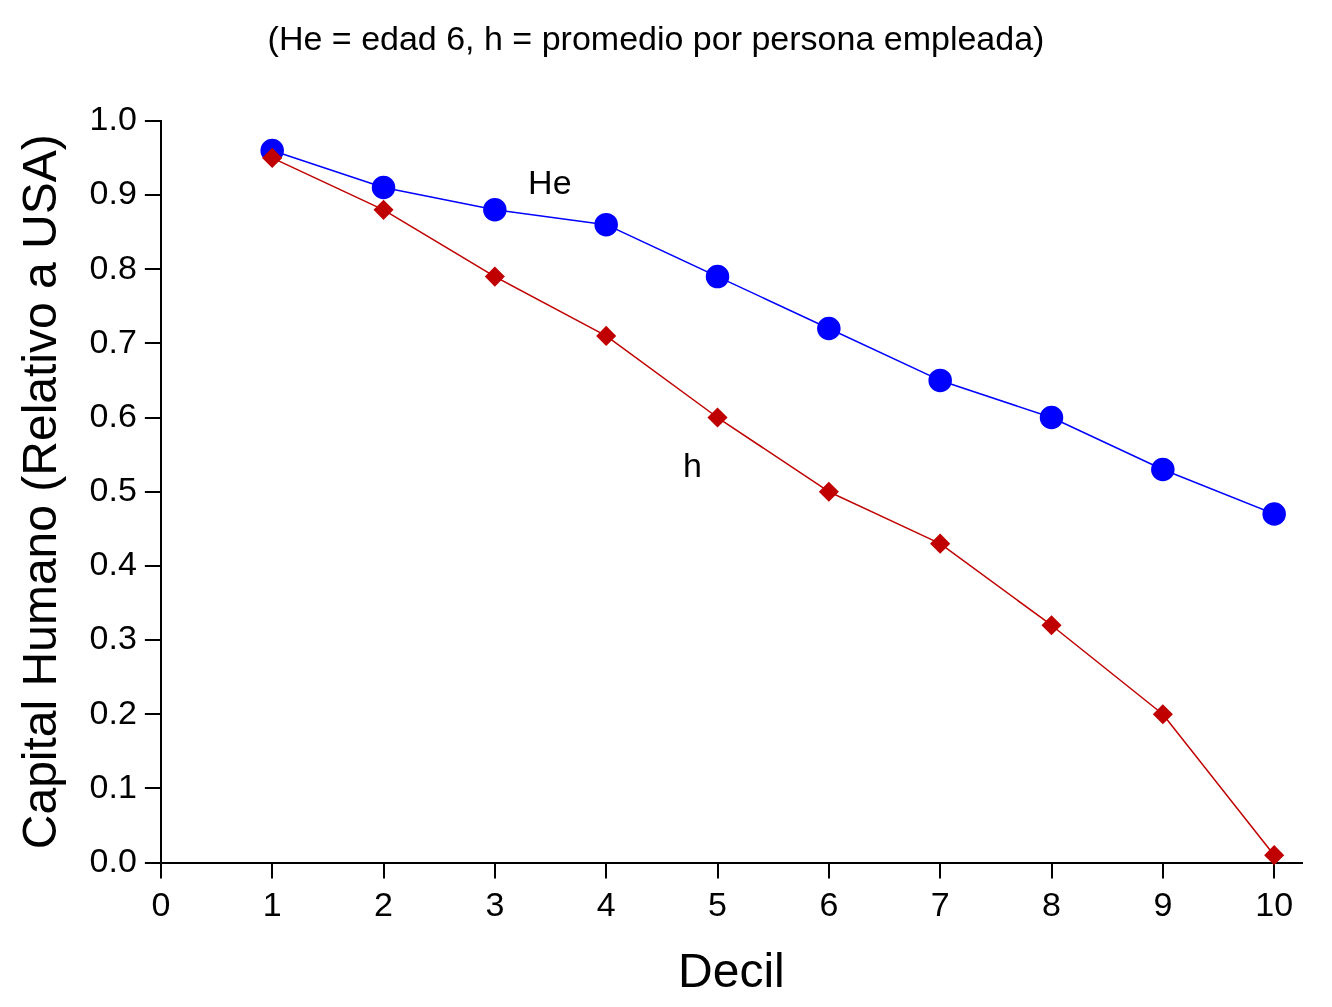 This screenshot has height=1007, width=1332. Describe the element at coordinates (113, 266) in the screenshot. I see `y-tick-label: 0.8` at that location.